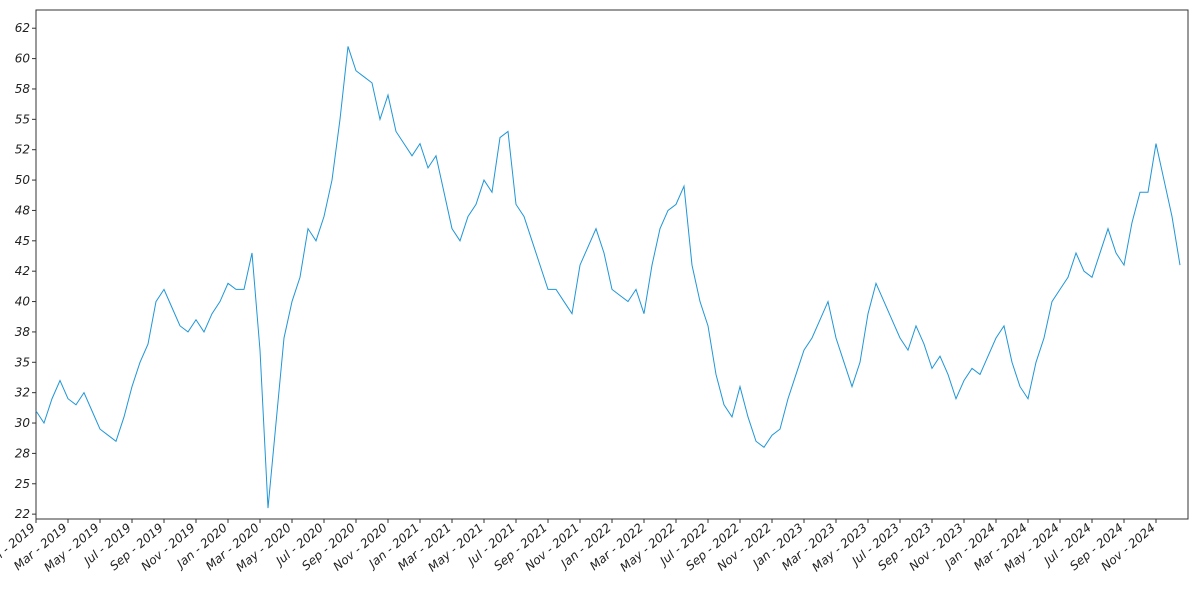 This screenshot has width=1200, height=600. What do you see at coordinates (23, 59) in the screenshot?
I see `y-tick-label: 60` at bounding box center [23, 59].